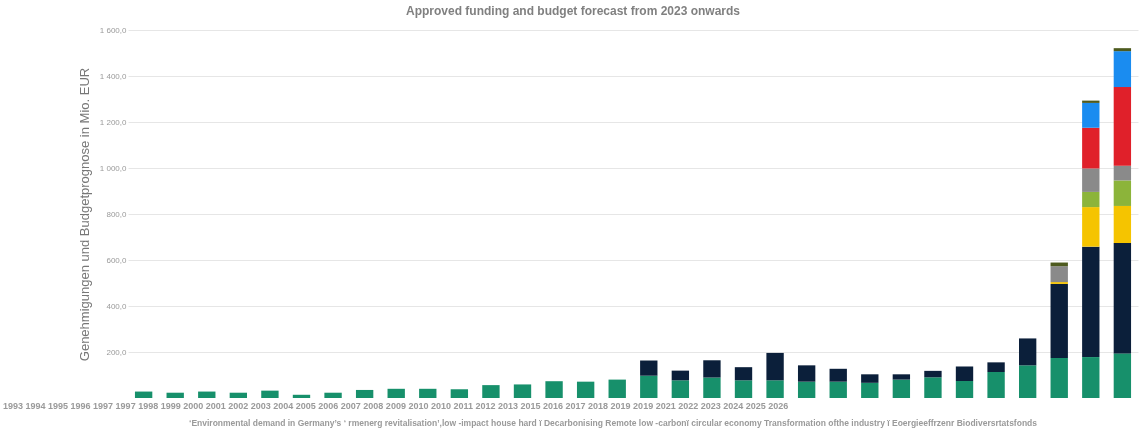 The image size is (1145, 430). Describe the element at coordinates (117, 306) in the screenshot. I see `y-tick-label: 400,0` at that location.